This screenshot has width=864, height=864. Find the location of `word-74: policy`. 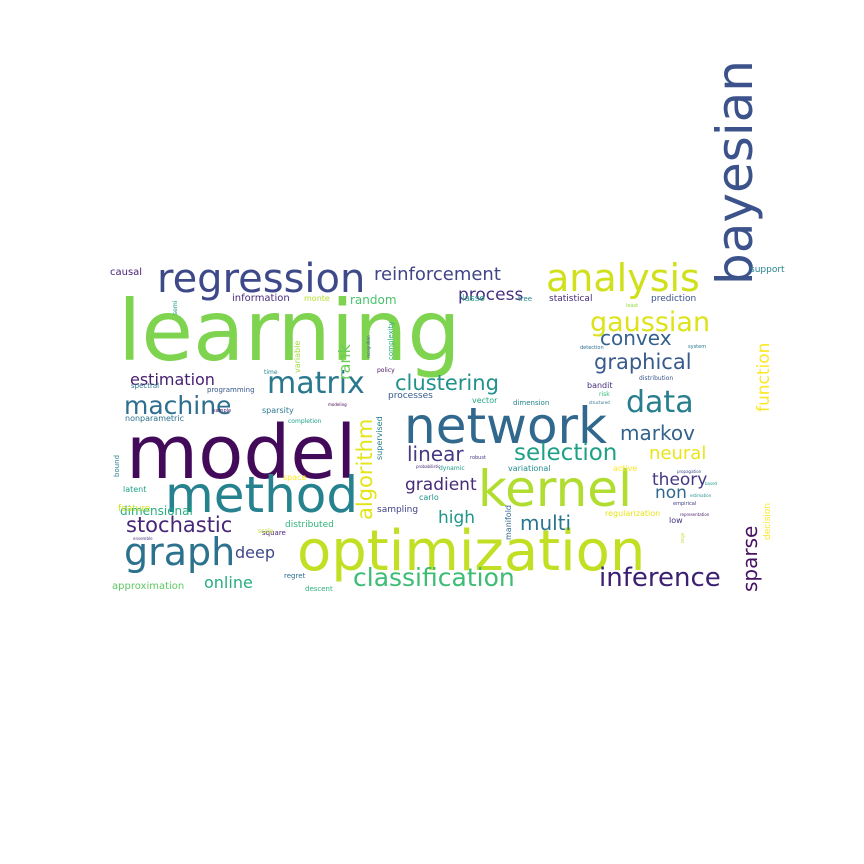

word-74: policy is located at coordinates (386, 370).